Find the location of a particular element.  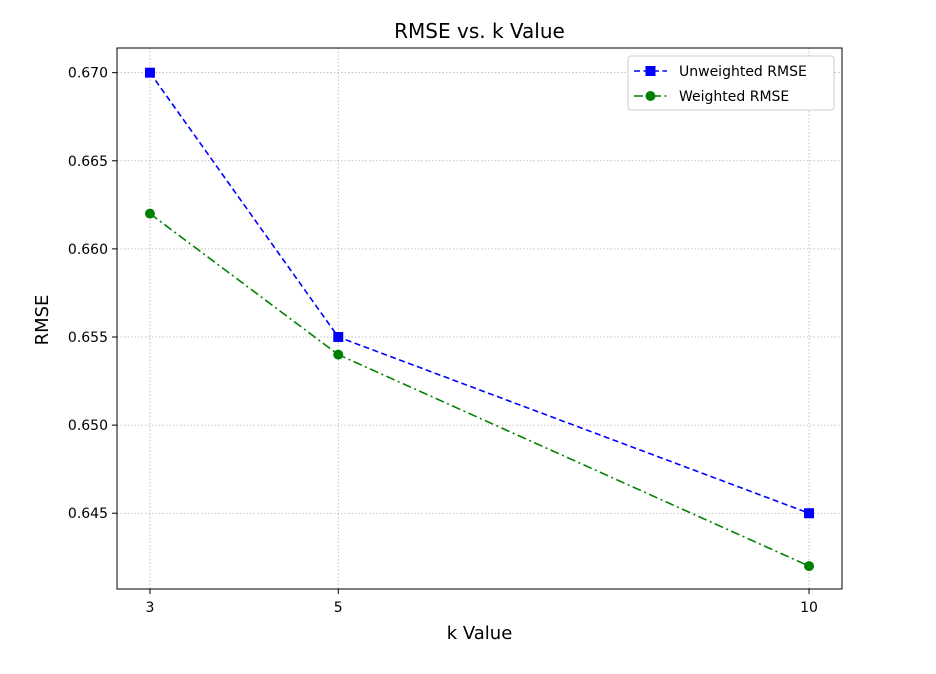

x-tick-label: 5 is located at coordinates (338, 608).